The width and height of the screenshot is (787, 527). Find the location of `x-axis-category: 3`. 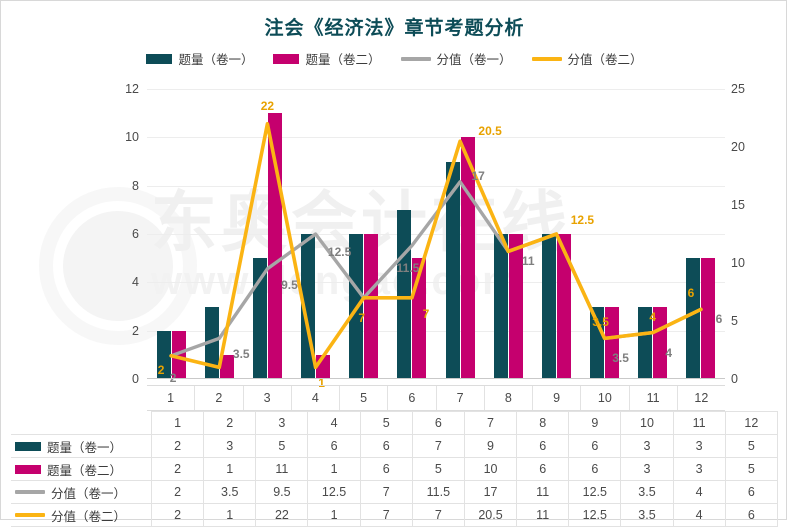

x-axis-category: 3 is located at coordinates (268, 398).